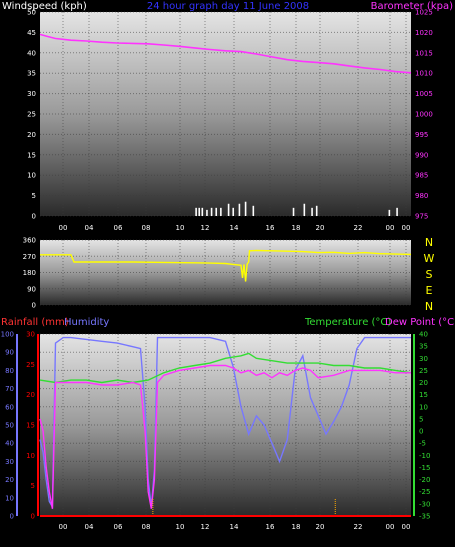 The width and height of the screenshot is (455, 547). What do you see at coordinates (320, 527) in the screenshot?
I see `bottom-x-tick-label: 20` at bounding box center [320, 527].